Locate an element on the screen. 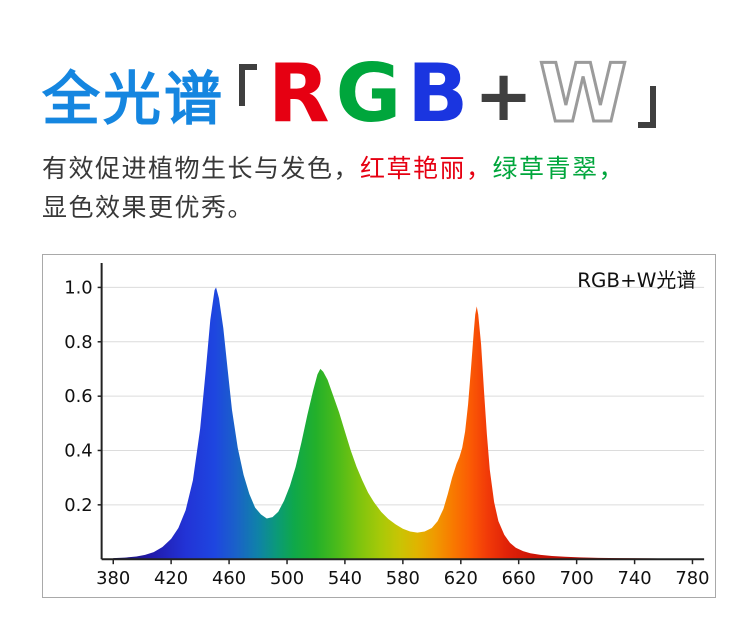 The width and height of the screenshot is (750, 635). svg-text: 0.2 is located at coordinates (78, 504).